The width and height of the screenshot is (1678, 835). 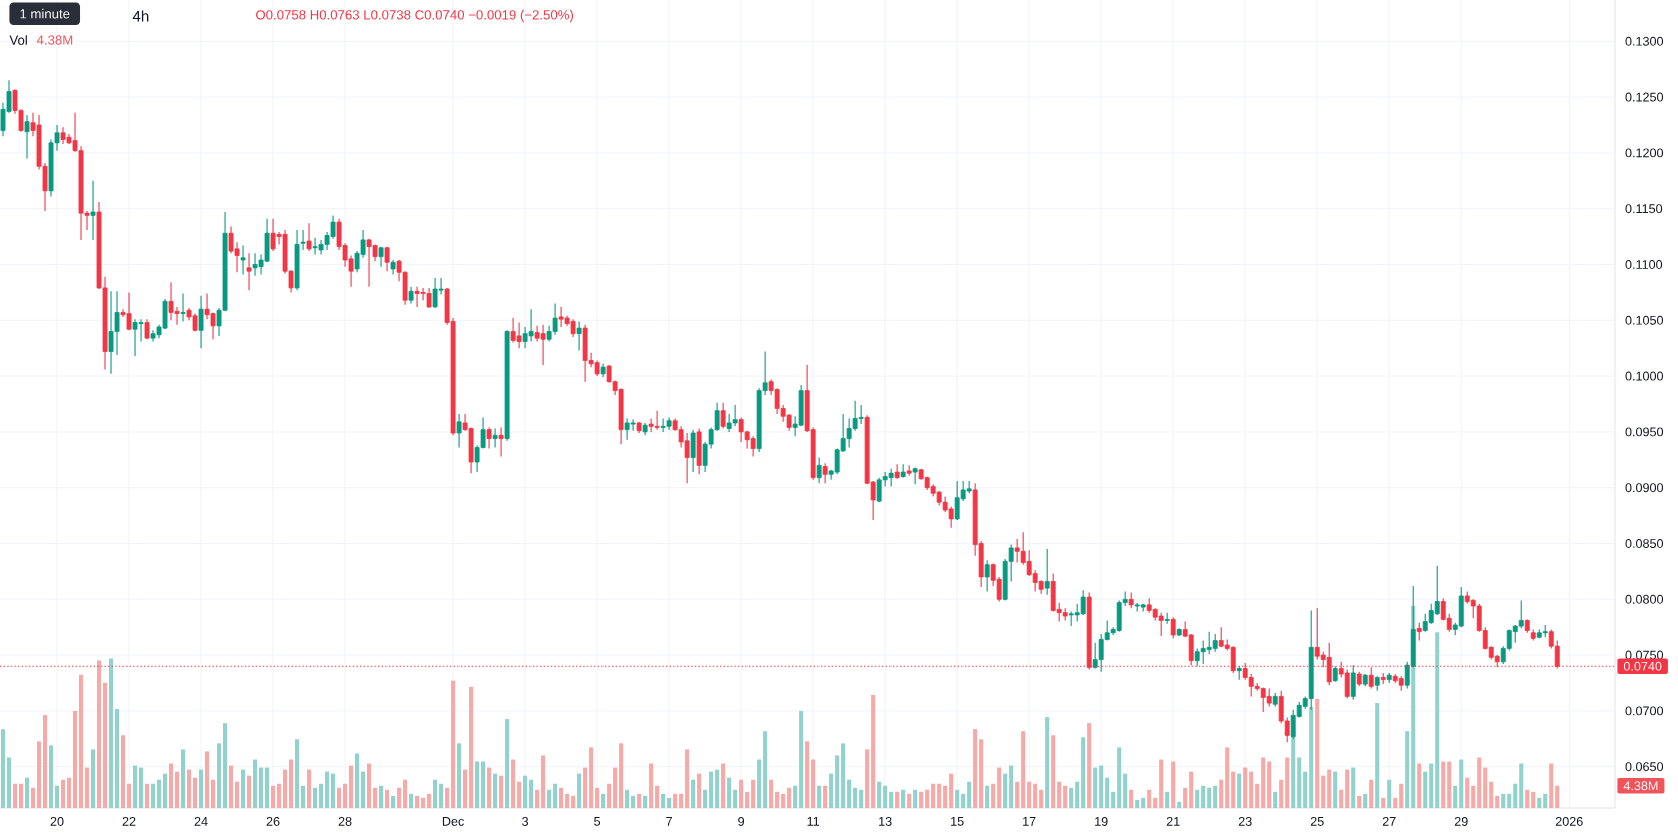 I want to click on x-tick-label: 23, so click(x=1245, y=821).